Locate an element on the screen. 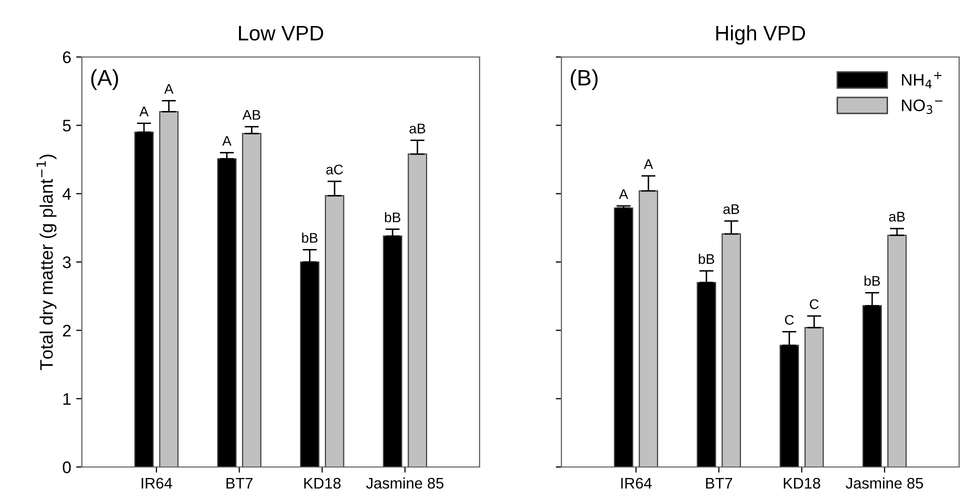 This screenshot has height=500, width=963. data-label: AB is located at coordinates (251, 115).